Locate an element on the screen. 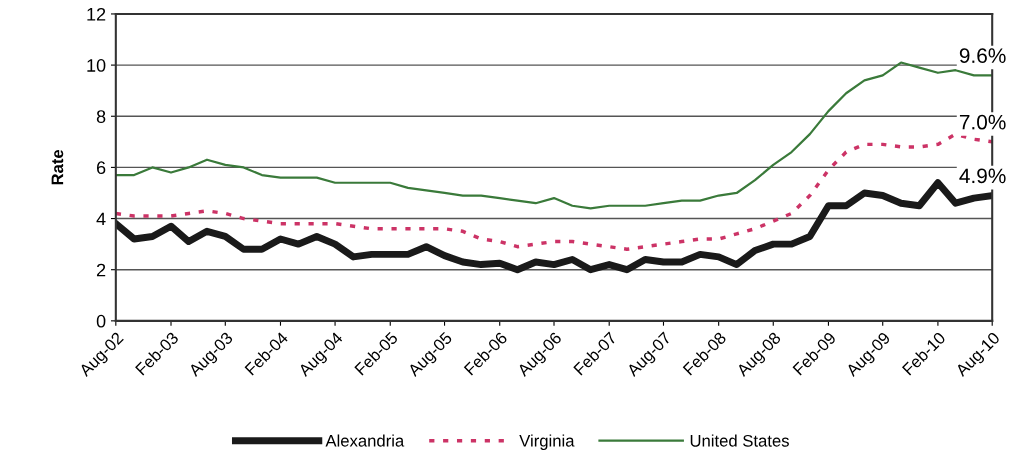  annotation: 7.0% is located at coordinates (982, 122).